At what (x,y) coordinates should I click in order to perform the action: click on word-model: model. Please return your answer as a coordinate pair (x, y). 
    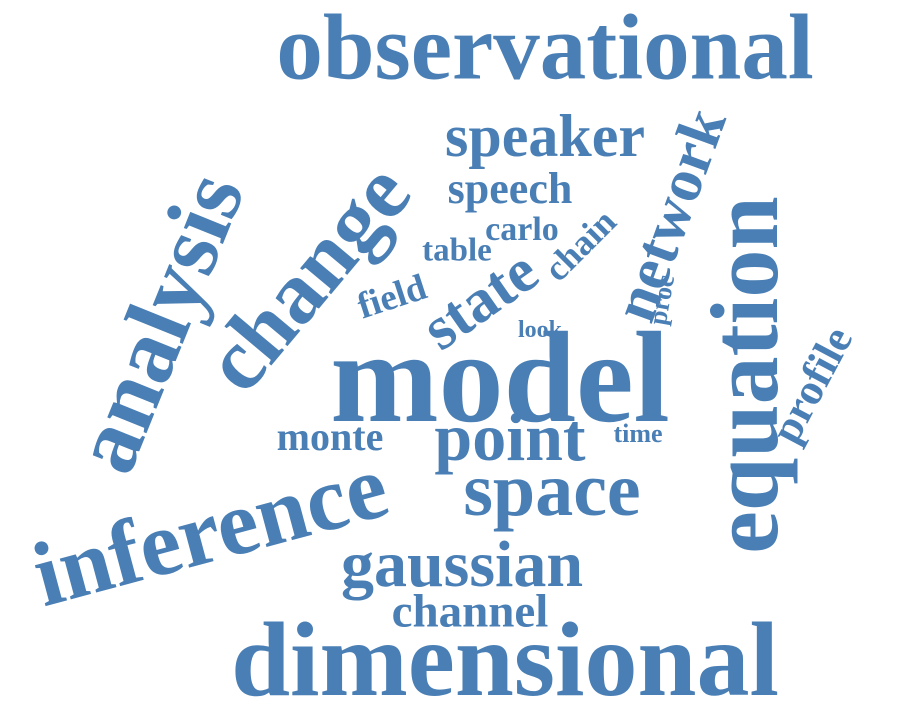
    Looking at the image, I should click on (500, 378).